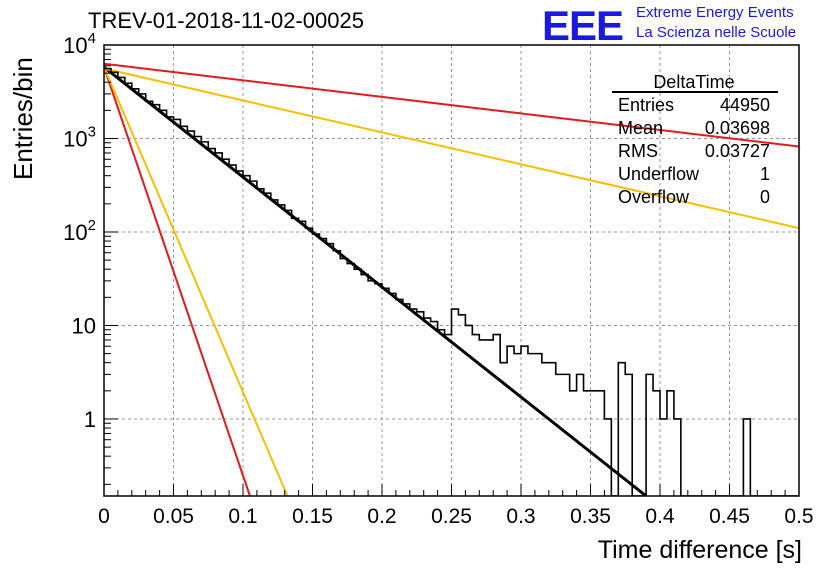 This screenshot has width=836, height=572. Describe the element at coordinates (638, 151) in the screenshot. I see `stats-label-rms: RMS` at that location.